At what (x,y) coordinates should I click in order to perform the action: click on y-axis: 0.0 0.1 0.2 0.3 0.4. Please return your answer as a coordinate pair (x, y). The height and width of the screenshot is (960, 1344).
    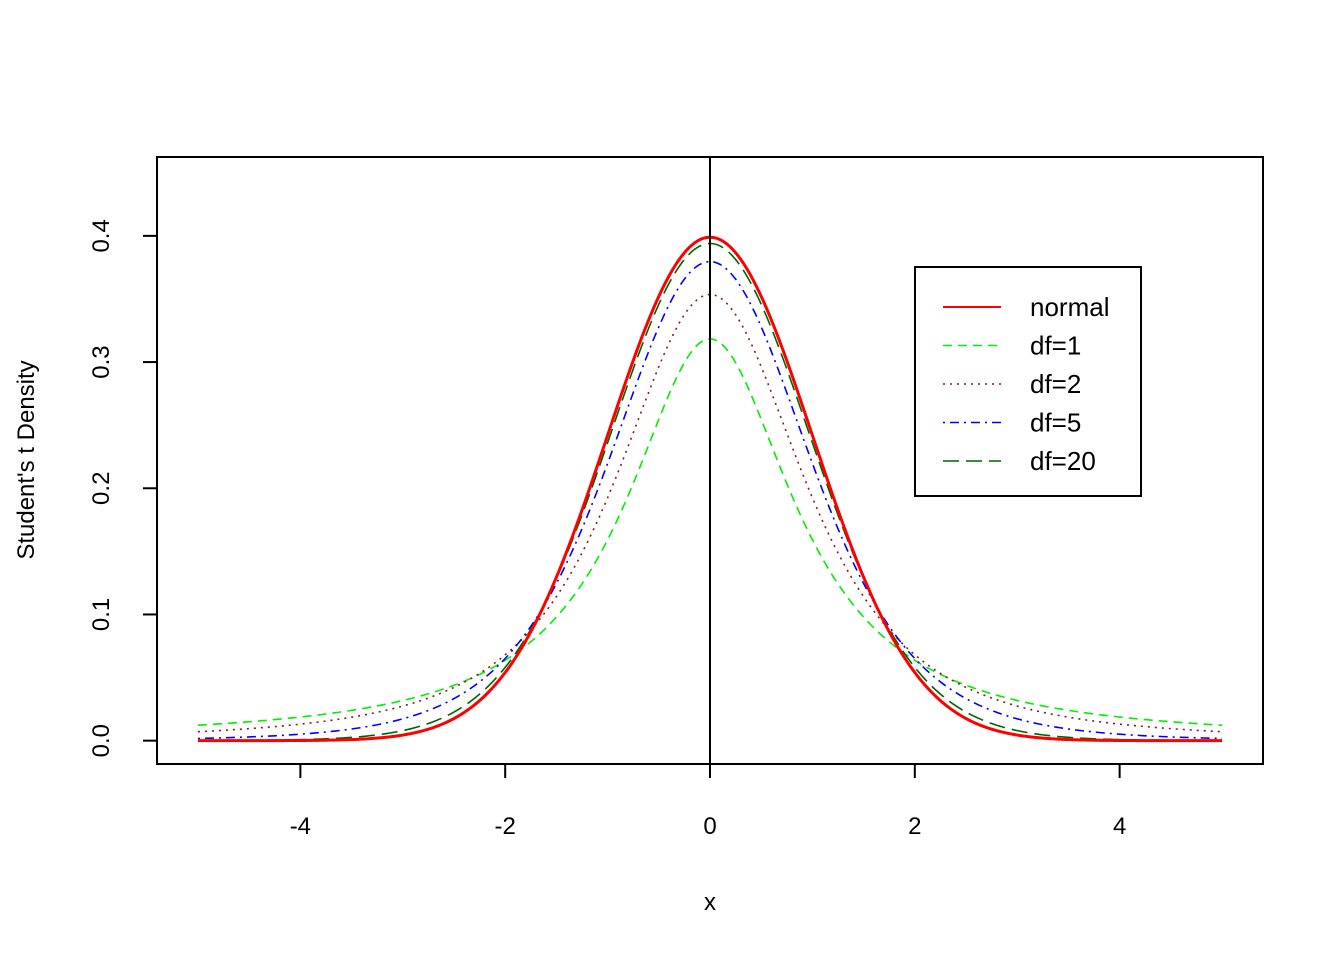
    Looking at the image, I should click on (123, 488).